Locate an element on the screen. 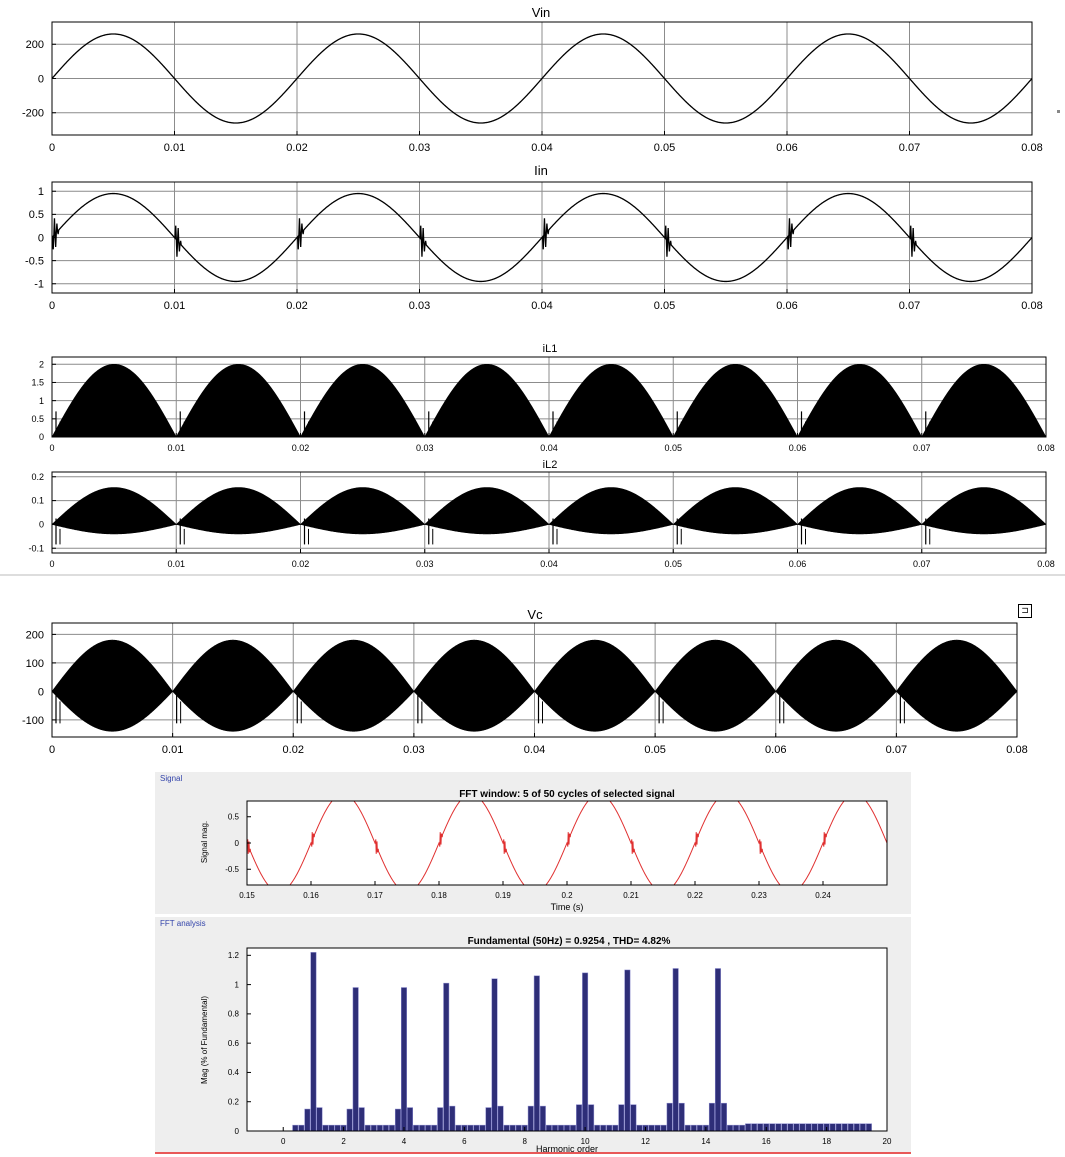 The height and width of the screenshot is (1157, 1065). x-tick-label: 20 is located at coordinates (887, 1141).